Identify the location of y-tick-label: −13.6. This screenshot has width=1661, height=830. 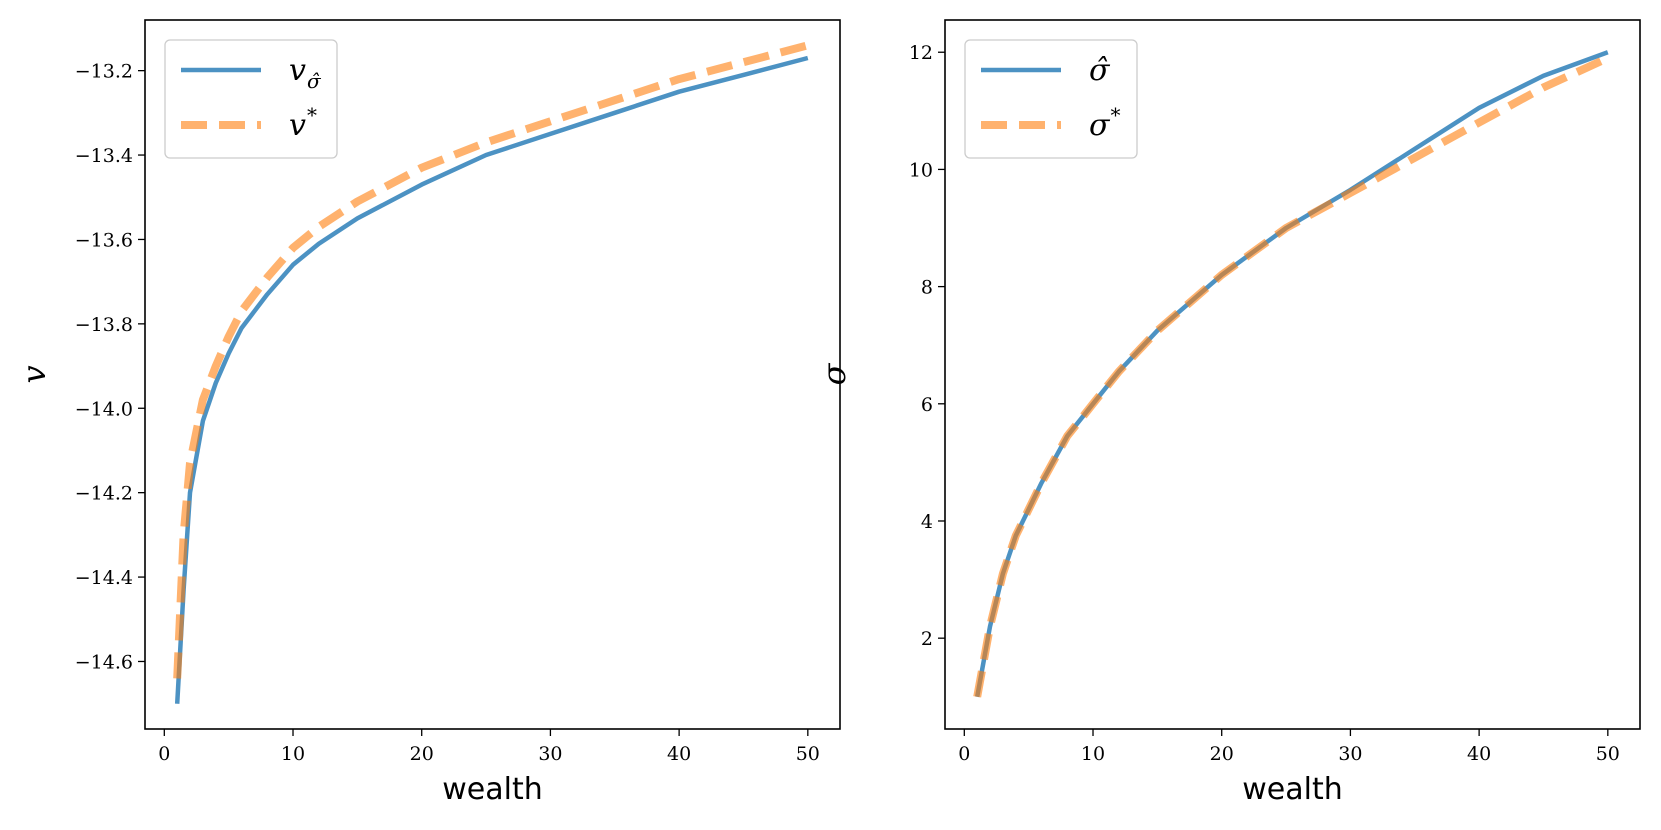
(104, 240).